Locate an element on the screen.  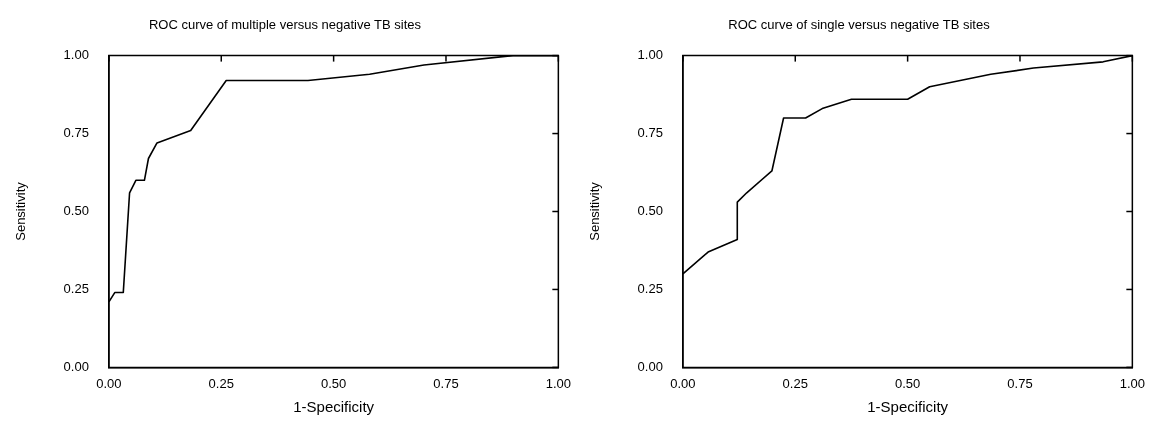
chart-title: ROC curve of single versus negative TB sites is located at coordinates (859, 25).